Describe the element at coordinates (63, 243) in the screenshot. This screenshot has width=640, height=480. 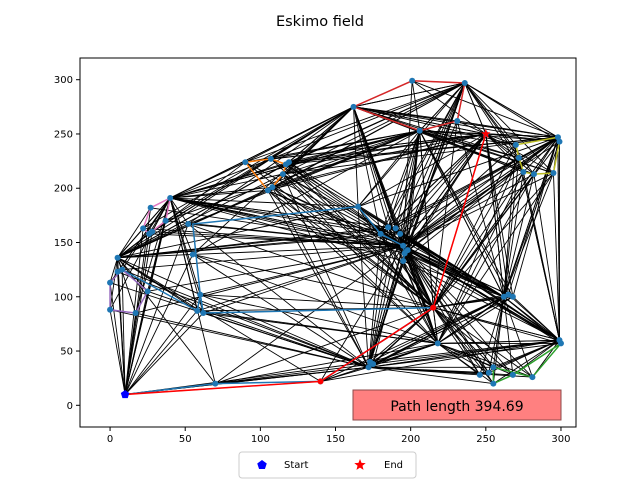
I see `y-tick-label-3: 150` at that location.